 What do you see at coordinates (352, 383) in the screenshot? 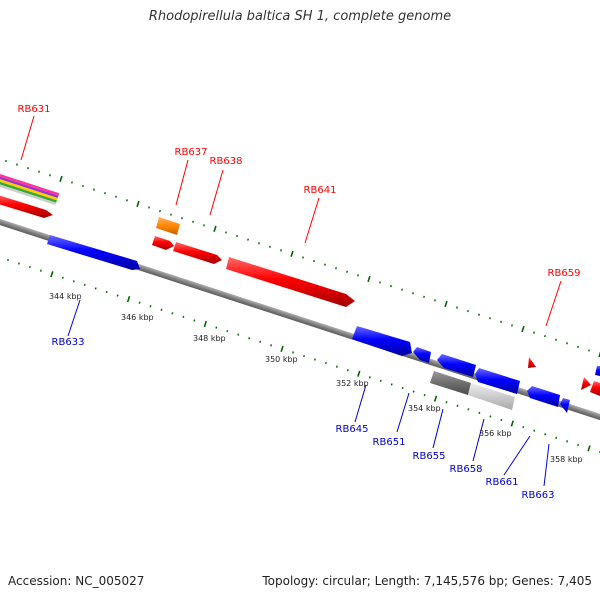
I see `scale-tick-label: 352 kbp` at bounding box center [352, 383].